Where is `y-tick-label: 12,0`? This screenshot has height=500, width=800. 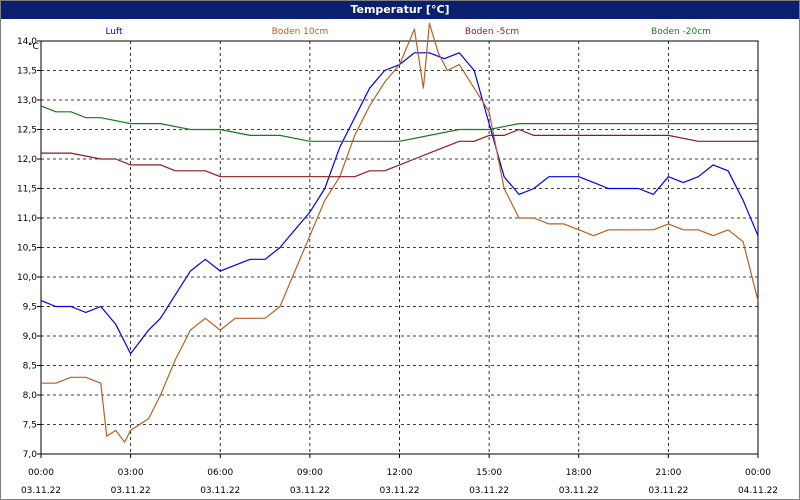
y-tick-label: 12,0 is located at coordinates (27, 160).